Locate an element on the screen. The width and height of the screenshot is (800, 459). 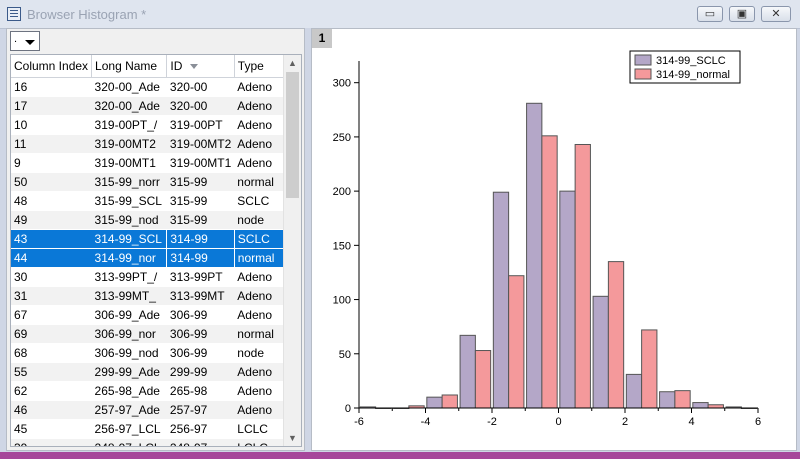
table-cell-id: 306-99 is located at coordinates (200, 315).